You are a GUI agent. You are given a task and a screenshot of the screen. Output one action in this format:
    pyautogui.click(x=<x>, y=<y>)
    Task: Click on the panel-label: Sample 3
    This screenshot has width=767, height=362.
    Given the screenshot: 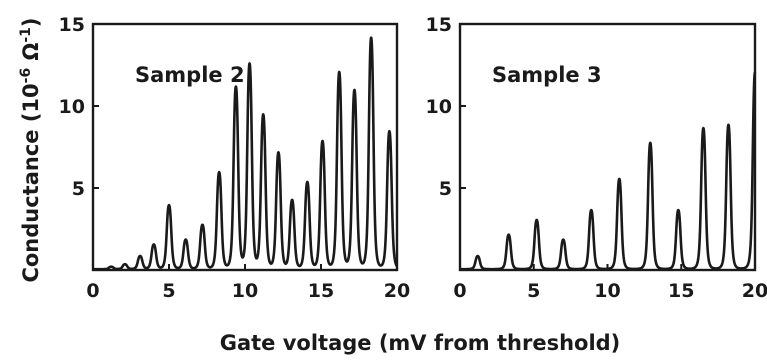 What is the action you would take?
    pyautogui.click(x=547, y=75)
    